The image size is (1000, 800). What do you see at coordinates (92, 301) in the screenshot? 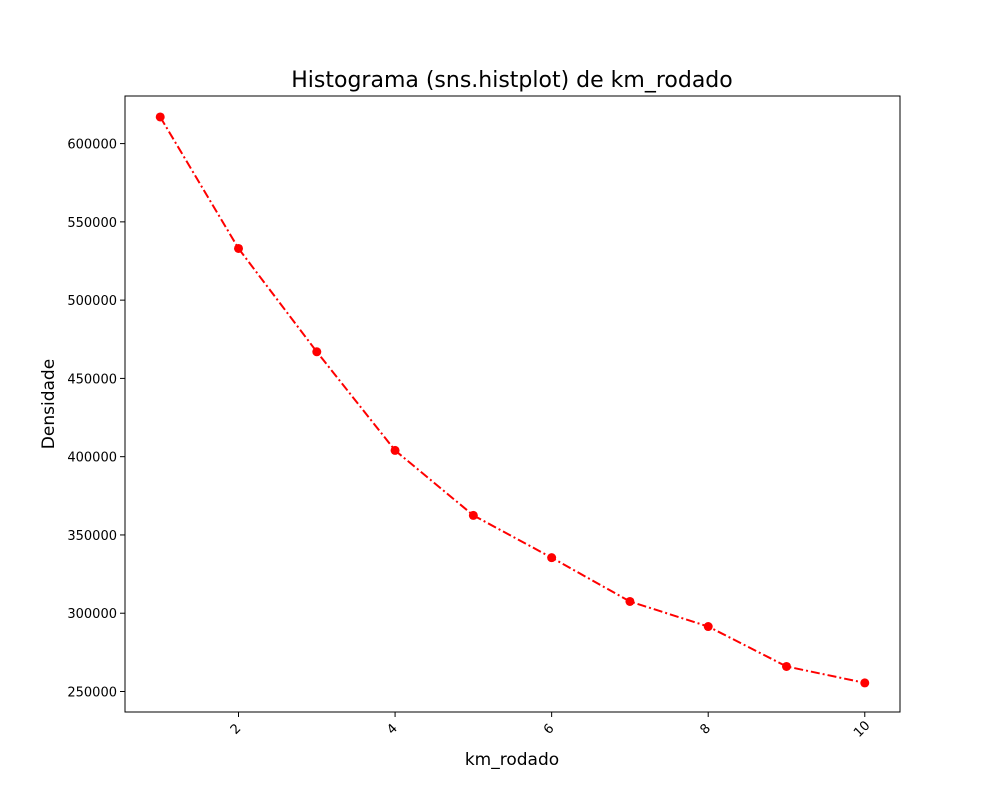
I see `y-tick-label: 500000` at bounding box center [92, 301].